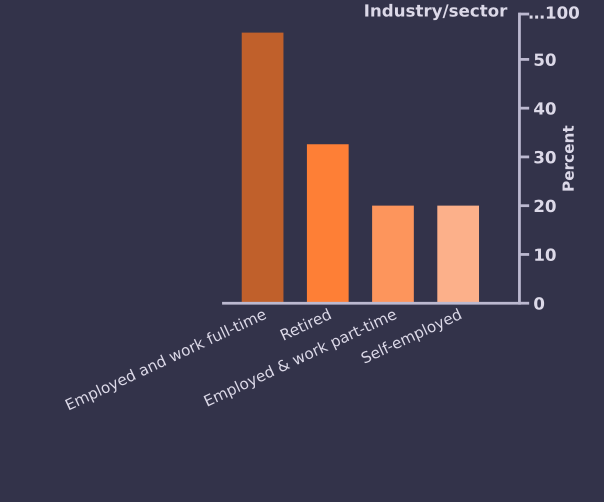  I want to click on y-tick-label: 30, so click(545, 157).